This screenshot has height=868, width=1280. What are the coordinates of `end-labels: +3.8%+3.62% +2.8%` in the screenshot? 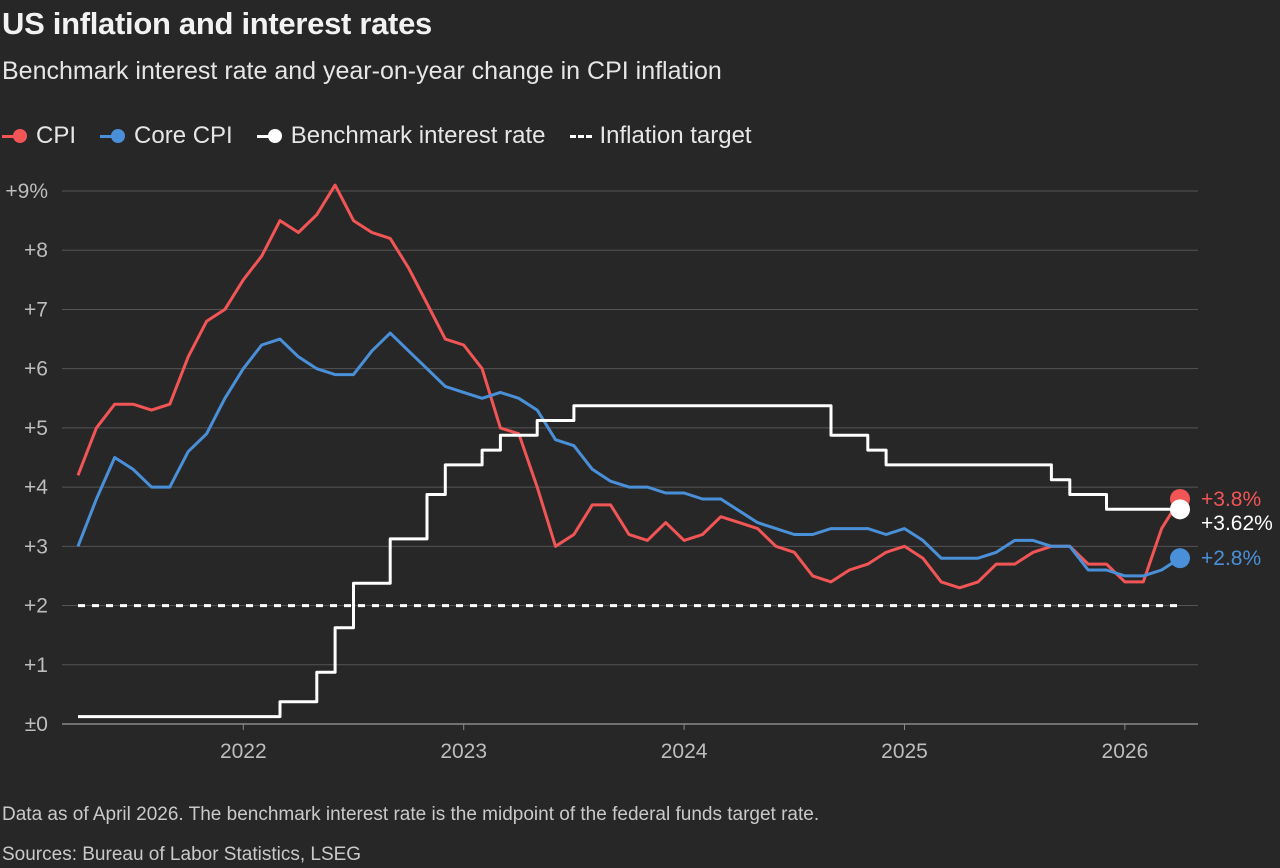 It's located at (1237, 529).